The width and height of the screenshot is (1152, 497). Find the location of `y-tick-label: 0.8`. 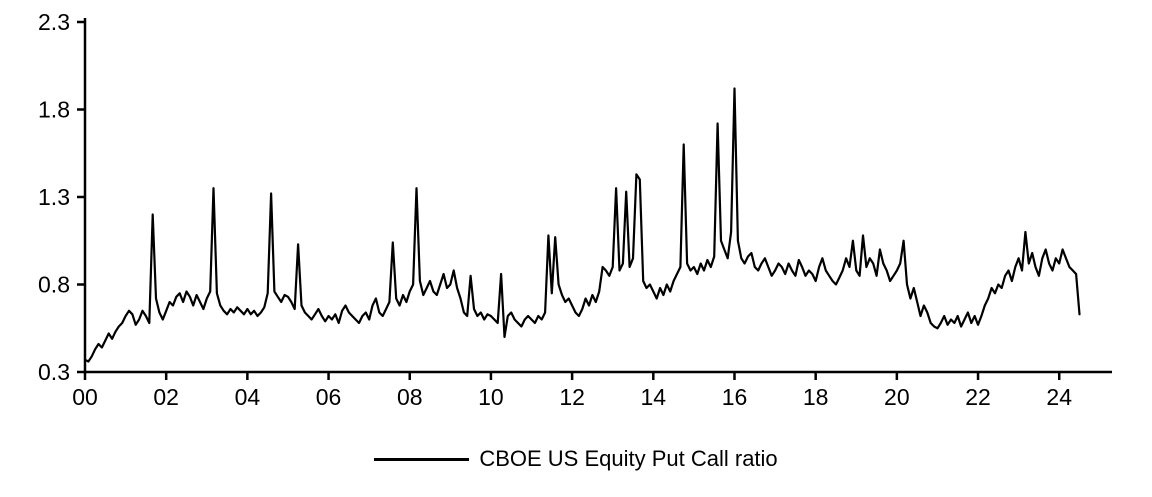

y-tick-label: 0.8 is located at coordinates (54, 285).